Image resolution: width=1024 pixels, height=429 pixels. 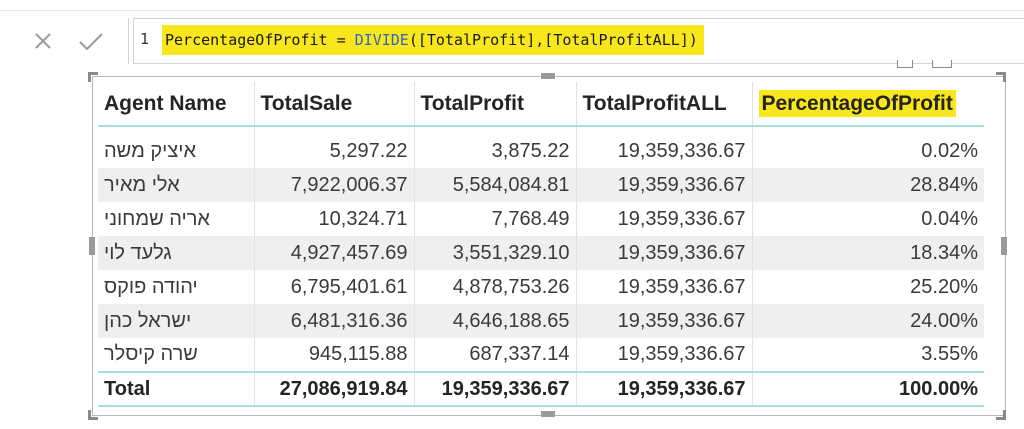 What do you see at coordinates (548, 414) in the screenshot?
I see `resize-handle-bottom` at bounding box center [548, 414].